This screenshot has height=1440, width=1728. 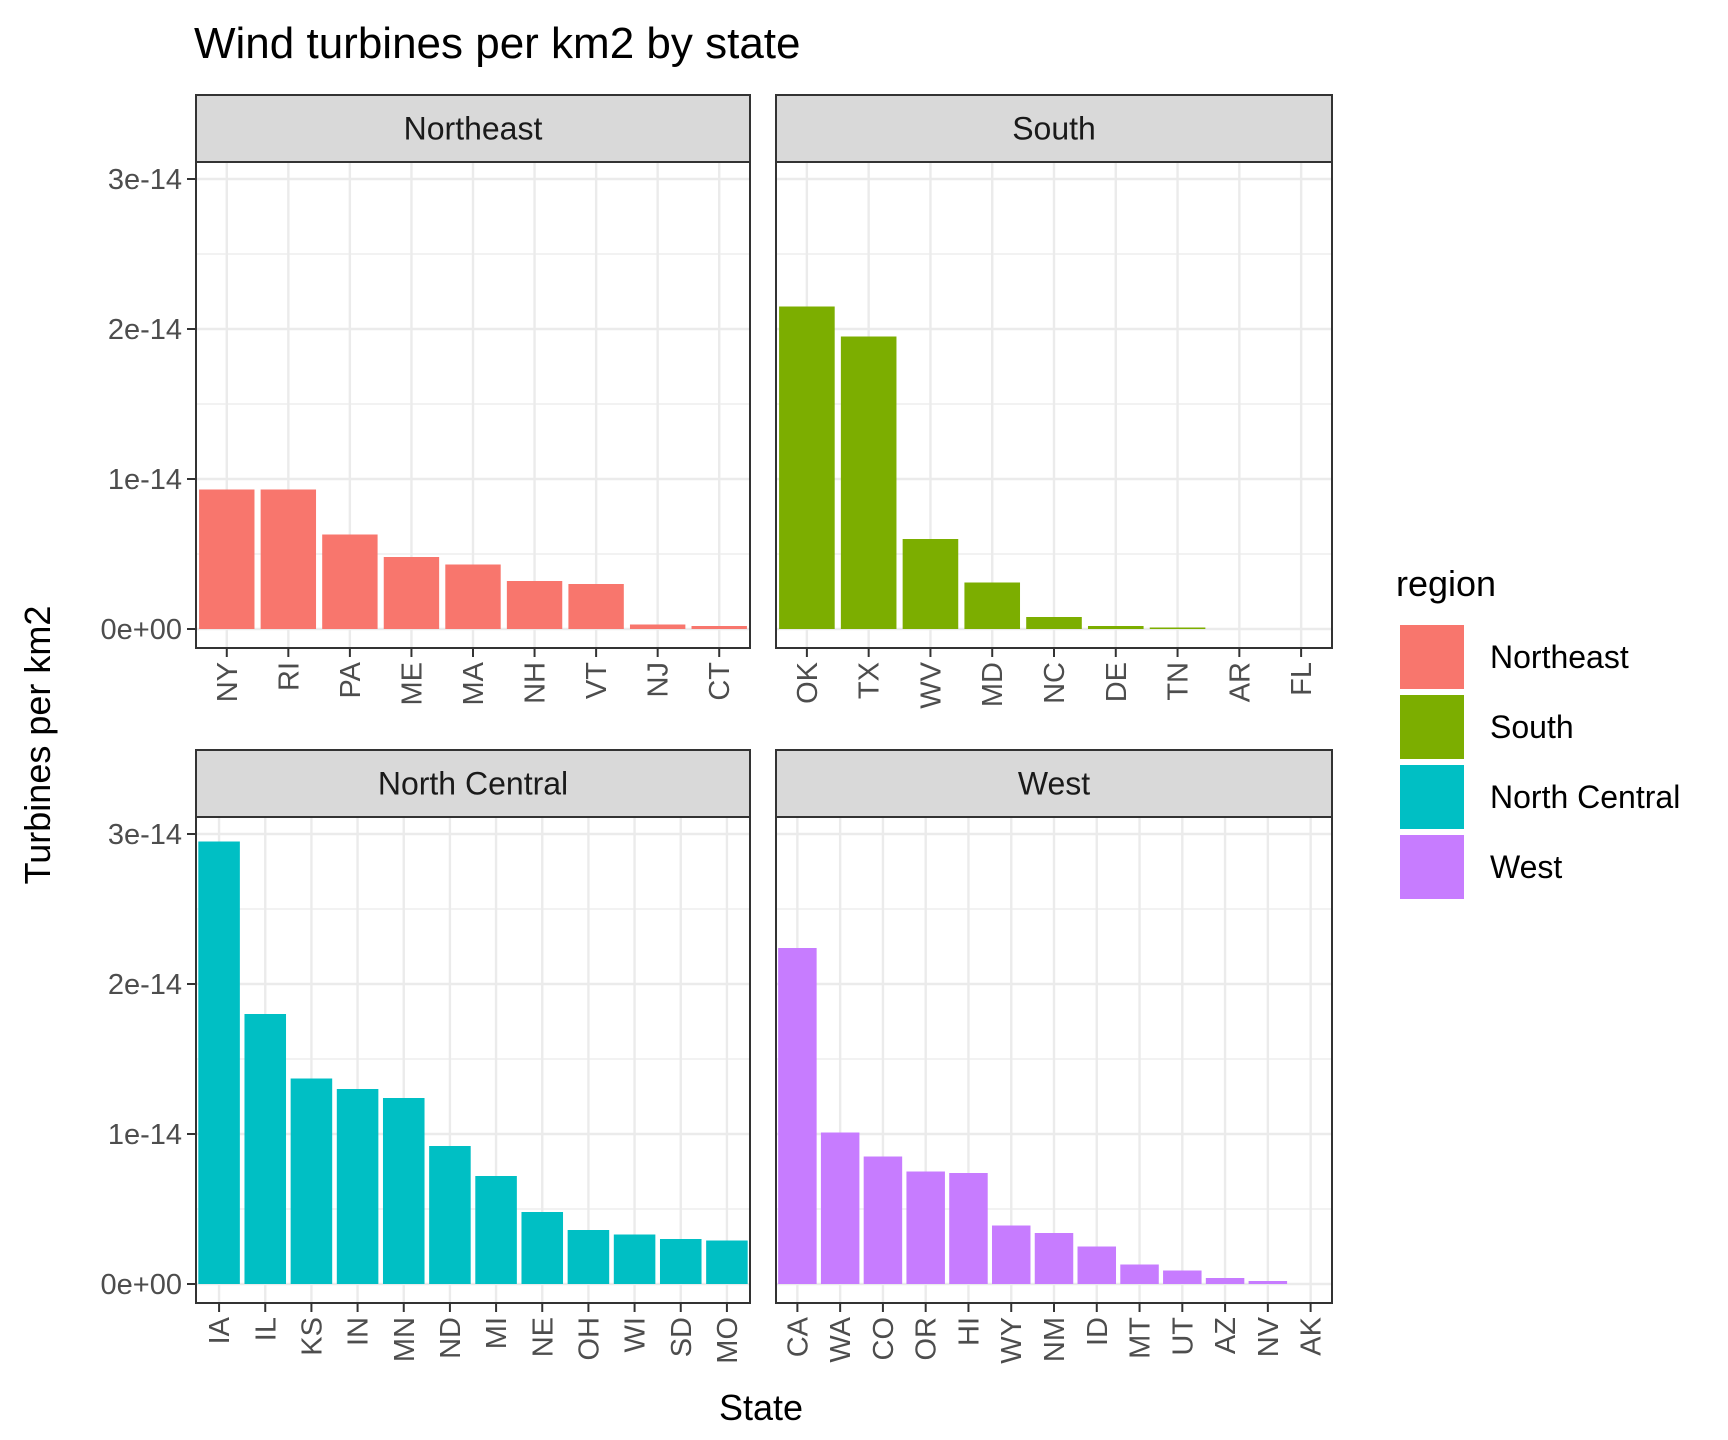 I want to click on bar-ct, so click(x=719, y=627).